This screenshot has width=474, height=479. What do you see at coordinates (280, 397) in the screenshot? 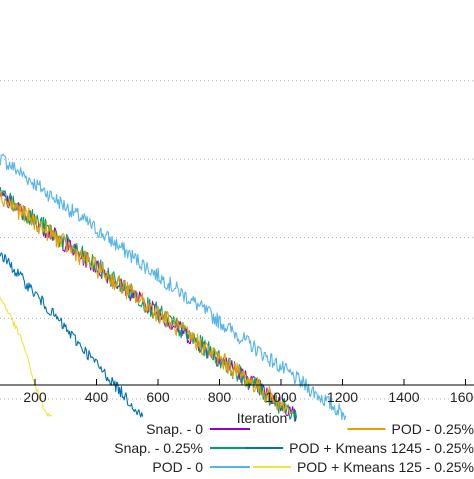
I see `x-tick-label-1000: 1000` at bounding box center [280, 397].